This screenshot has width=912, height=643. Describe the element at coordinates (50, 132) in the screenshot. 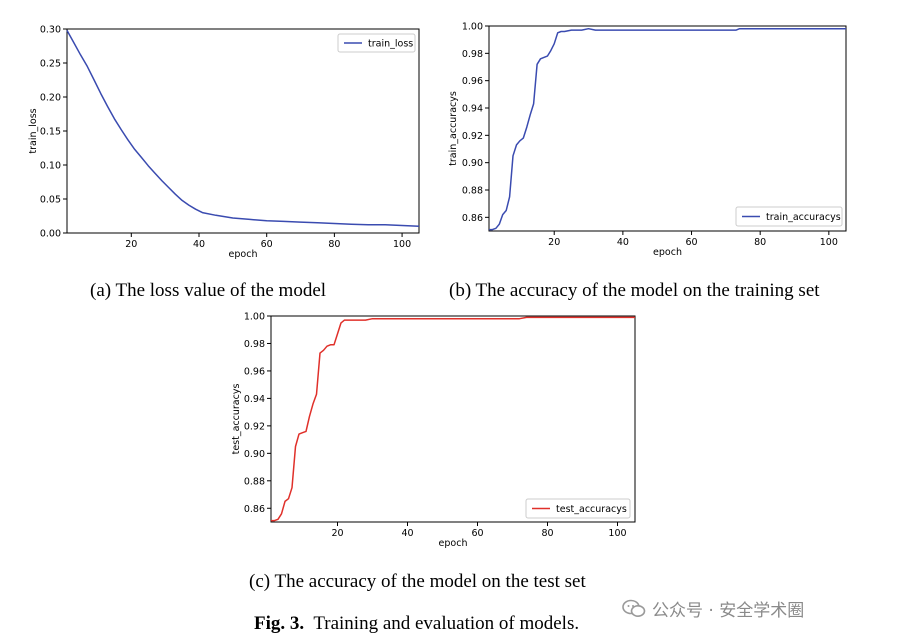

I see `y-tick-label: 0.15` at that location.